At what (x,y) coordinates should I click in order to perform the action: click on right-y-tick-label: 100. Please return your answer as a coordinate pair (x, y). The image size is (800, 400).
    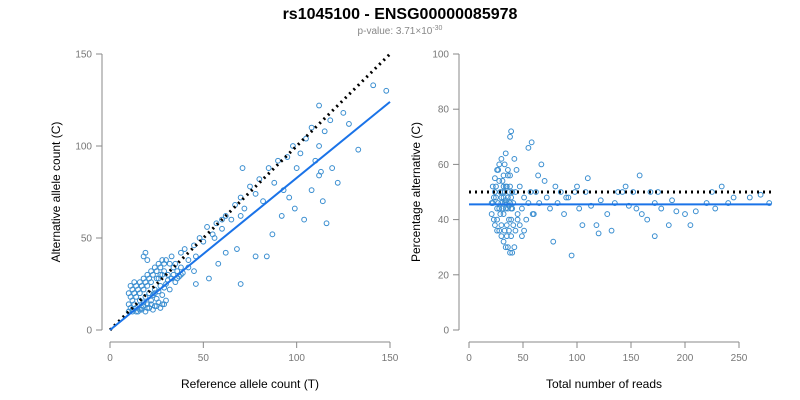
    Looking at the image, I should click on (440, 55).